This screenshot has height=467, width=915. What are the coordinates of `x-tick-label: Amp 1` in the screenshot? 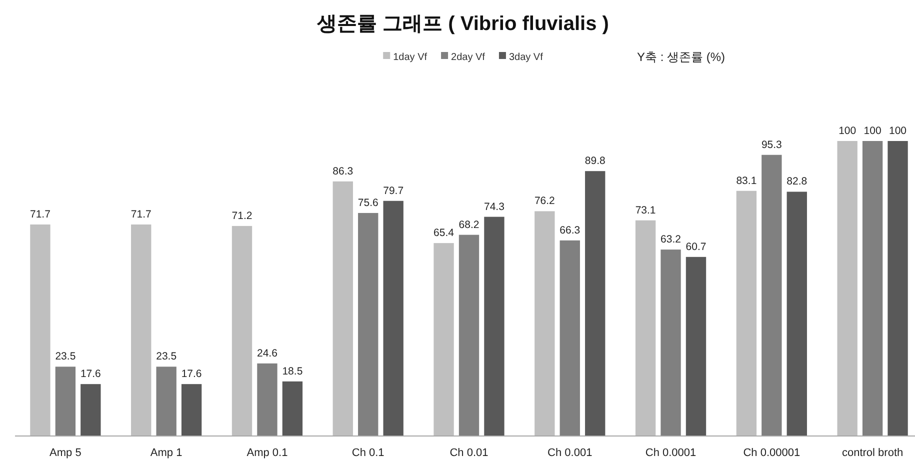 It's located at (166, 453).